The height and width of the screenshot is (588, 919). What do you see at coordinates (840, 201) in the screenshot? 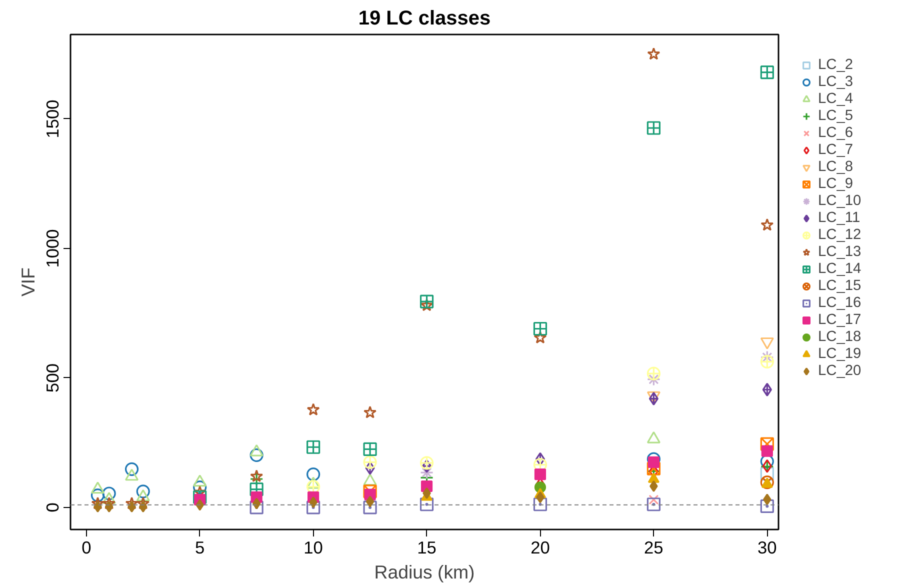
I see `legend-label: LC_10` at bounding box center [840, 201].